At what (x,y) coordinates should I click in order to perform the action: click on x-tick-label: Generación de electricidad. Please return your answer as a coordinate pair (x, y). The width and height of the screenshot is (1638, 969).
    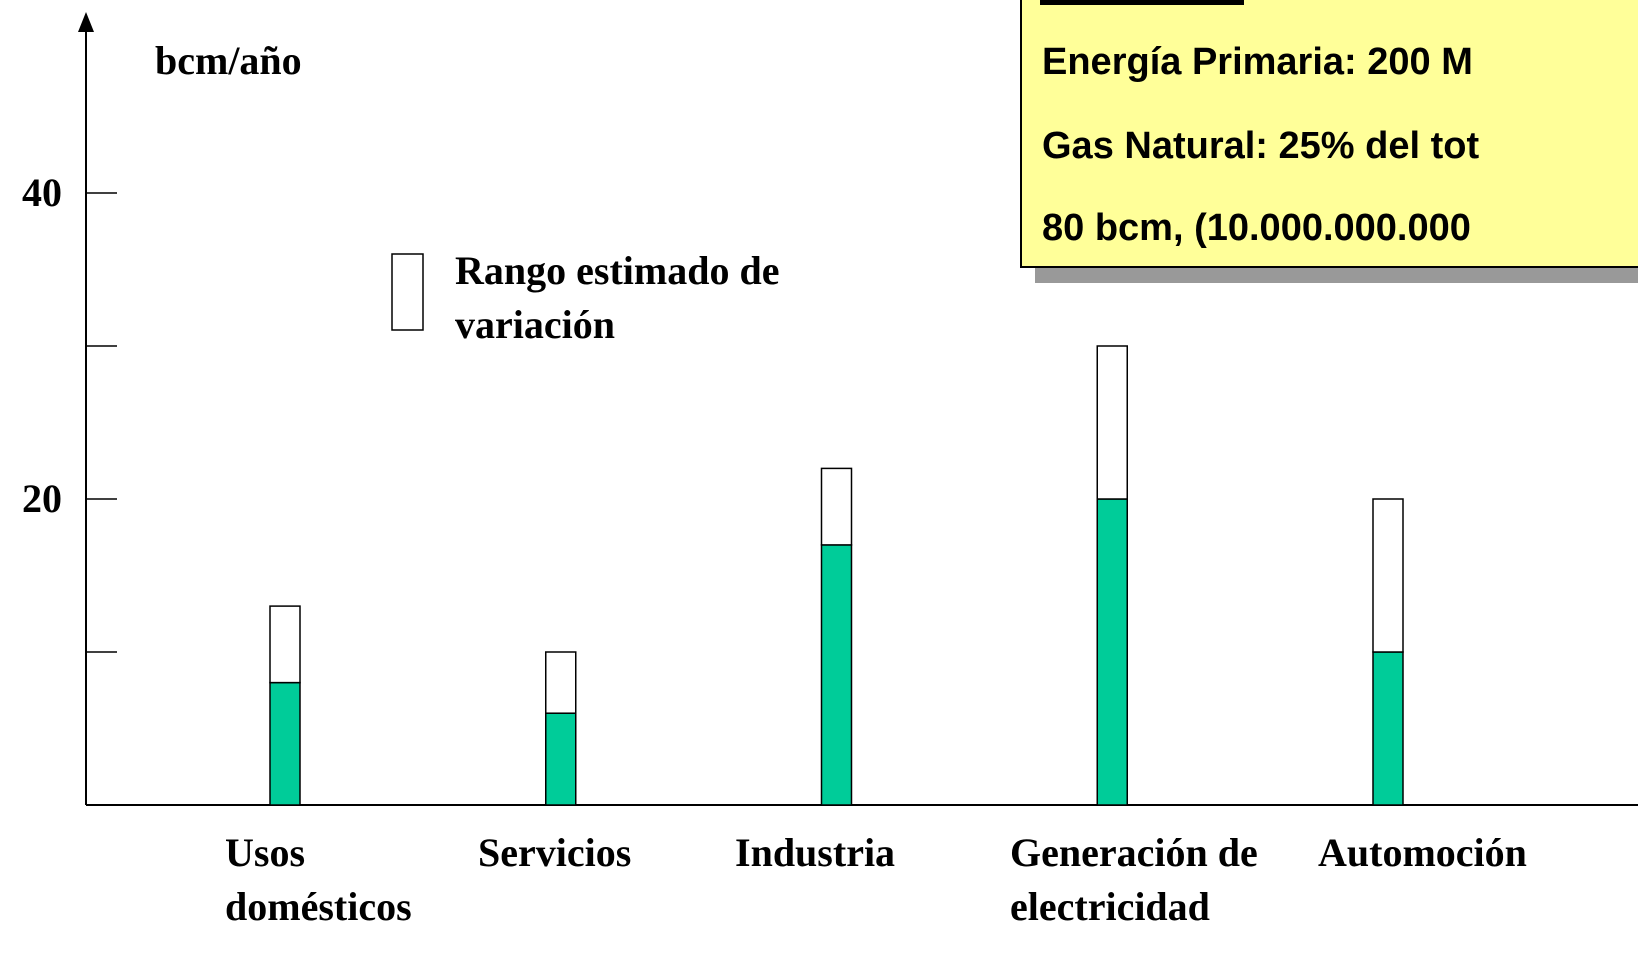
    Looking at the image, I should click on (1134, 879).